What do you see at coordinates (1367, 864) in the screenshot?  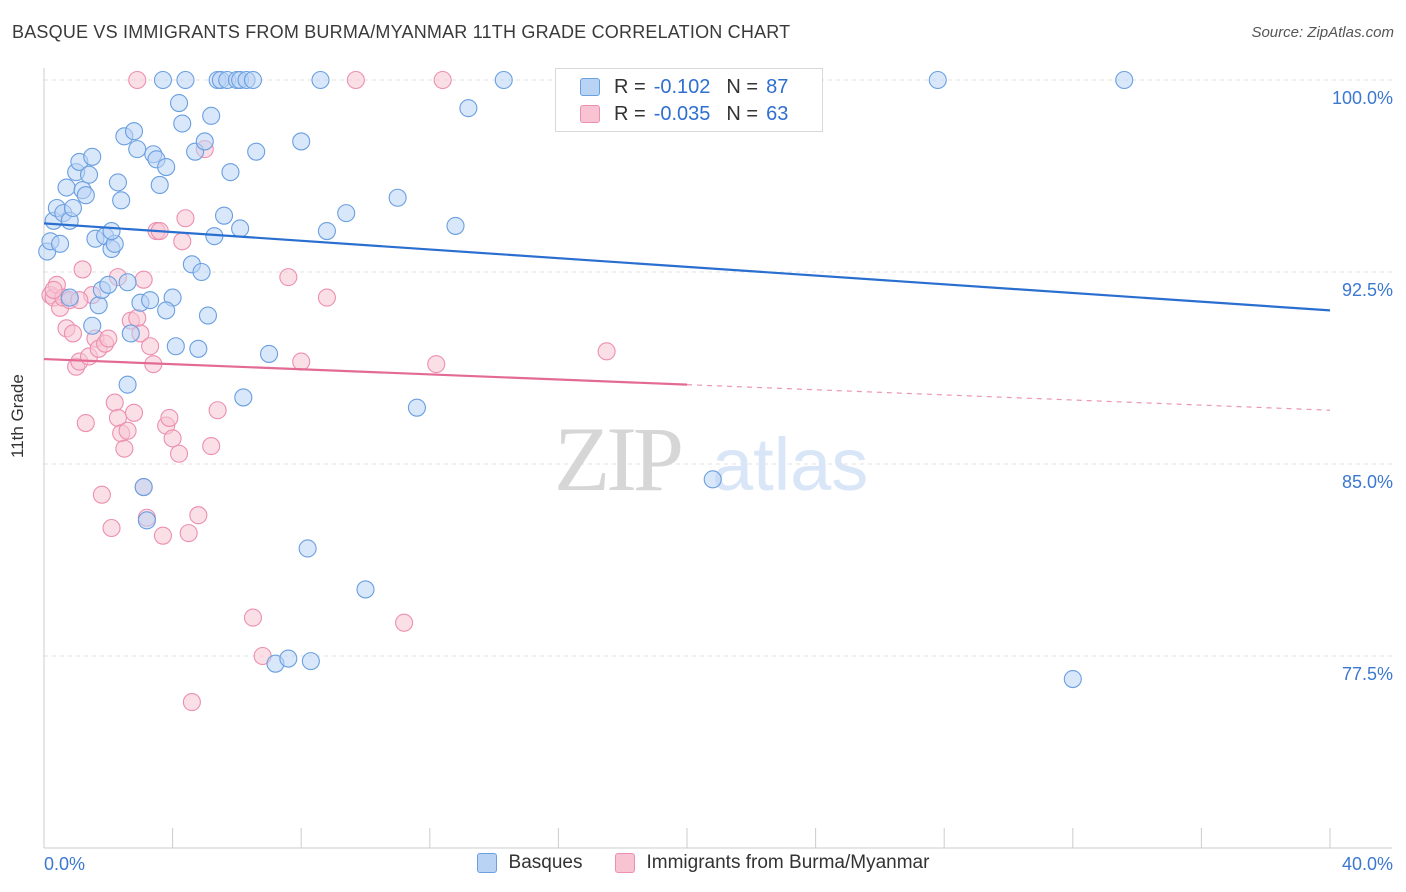 I see `x-tick-label: 40.0%` at bounding box center [1367, 864].